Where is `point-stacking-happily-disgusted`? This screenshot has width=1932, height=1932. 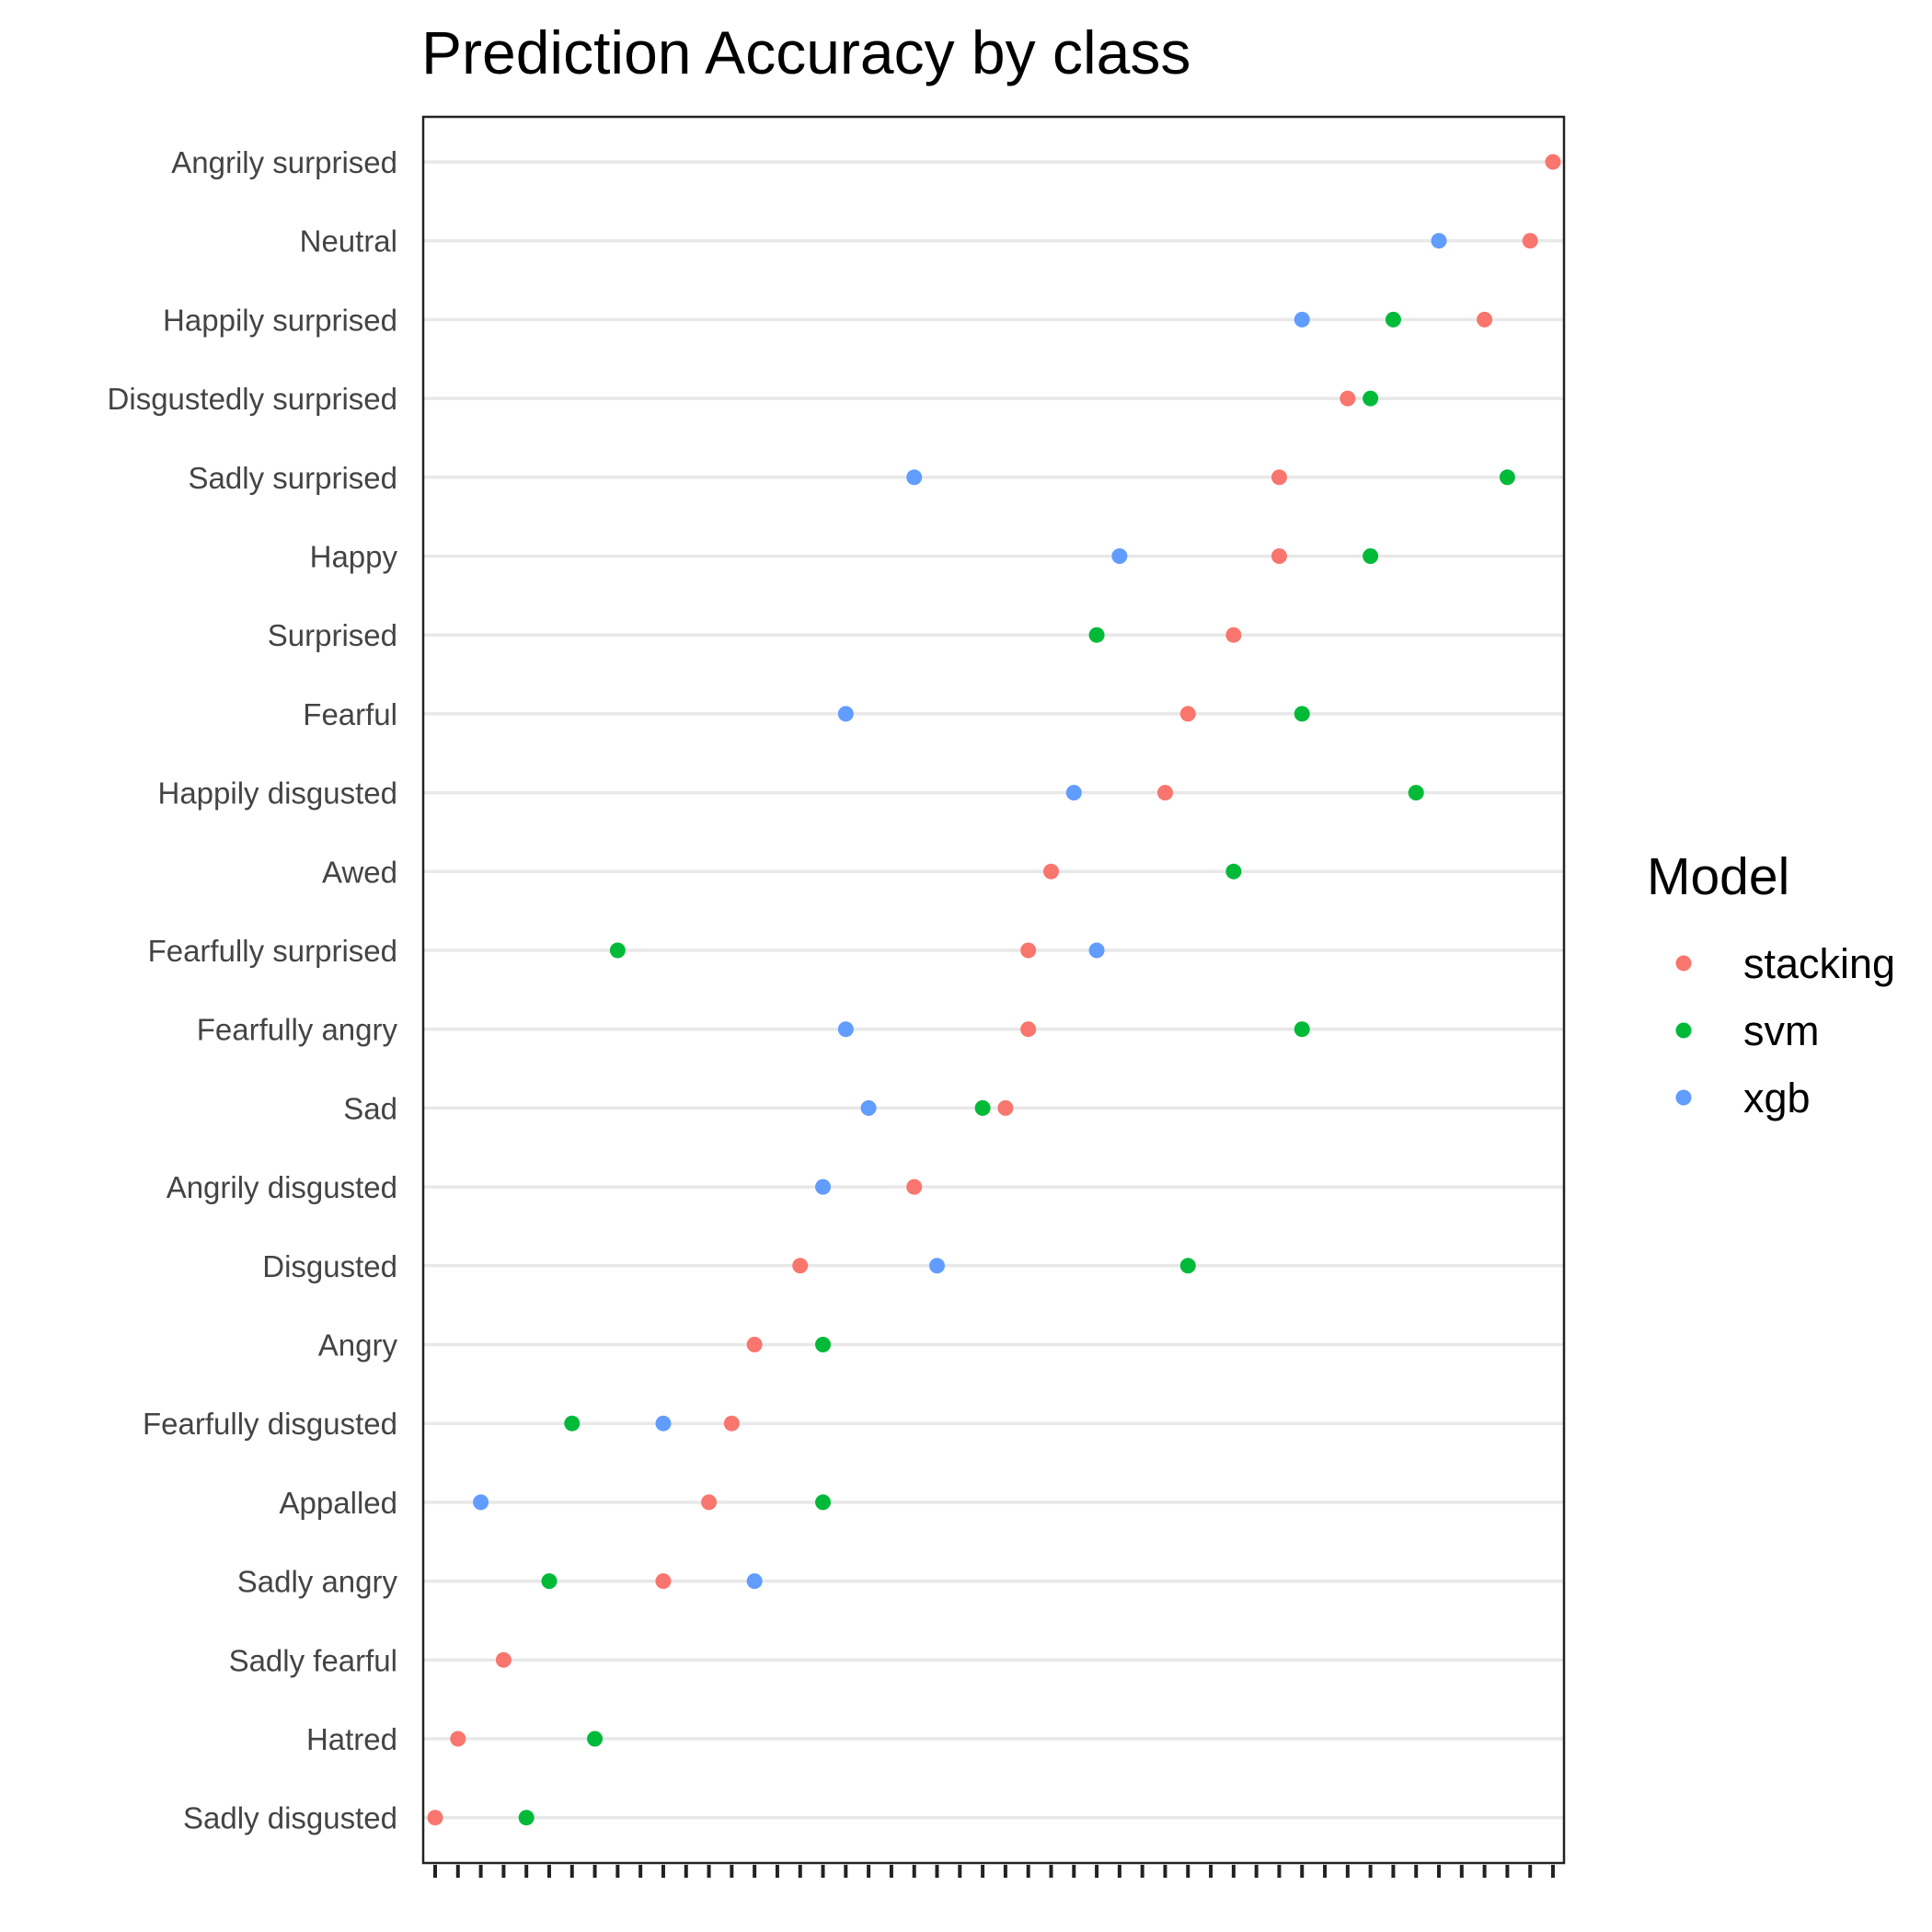 point-stacking-happily-disgusted is located at coordinates (1164, 793).